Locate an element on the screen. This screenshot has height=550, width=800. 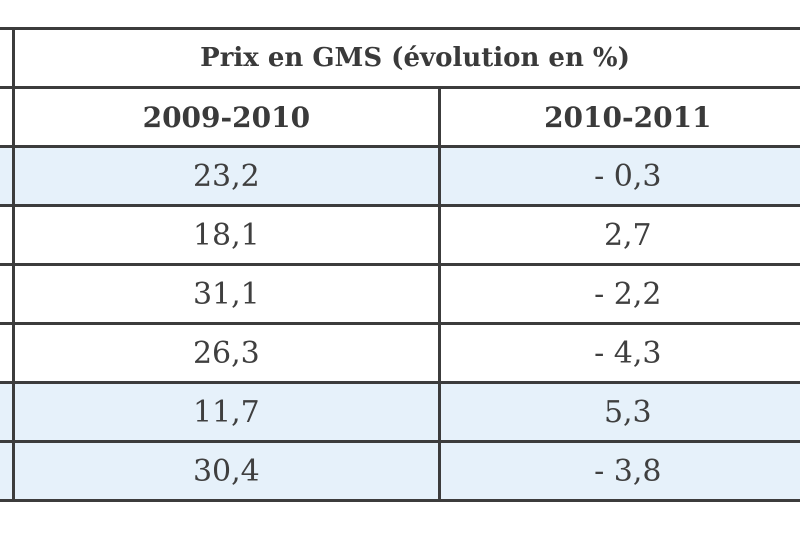
table-header-row: 2009-2010 2010-2011 is located at coordinates (400, 117).